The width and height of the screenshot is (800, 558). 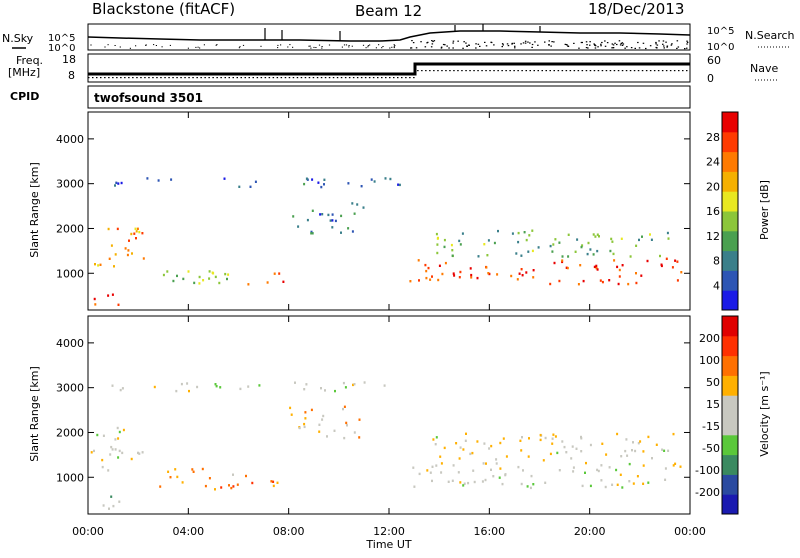 What do you see at coordinates (389, 97) in the screenshot?
I see `cpid-frame` at bounding box center [389, 97].